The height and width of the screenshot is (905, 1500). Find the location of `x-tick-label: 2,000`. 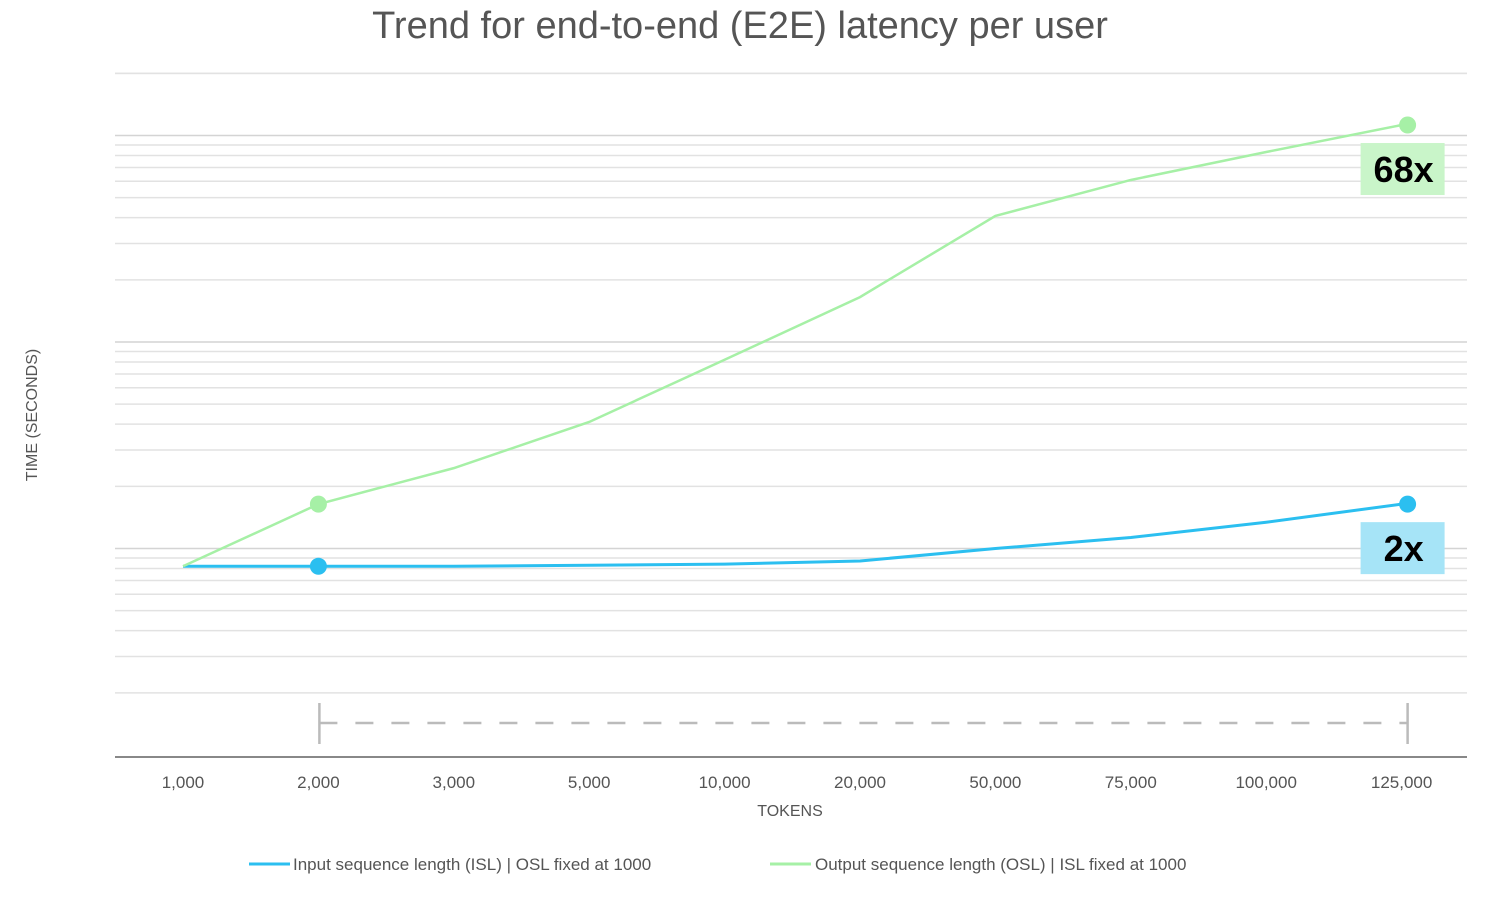

x-tick-label: 2,000 is located at coordinates (318, 782).